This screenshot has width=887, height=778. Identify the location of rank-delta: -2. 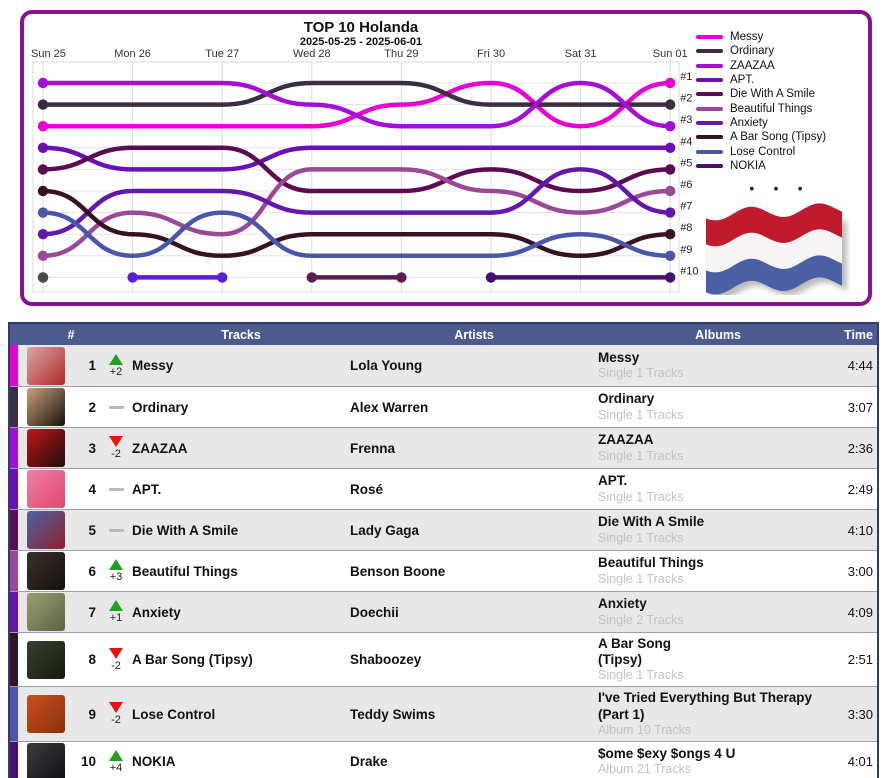
(116, 665).